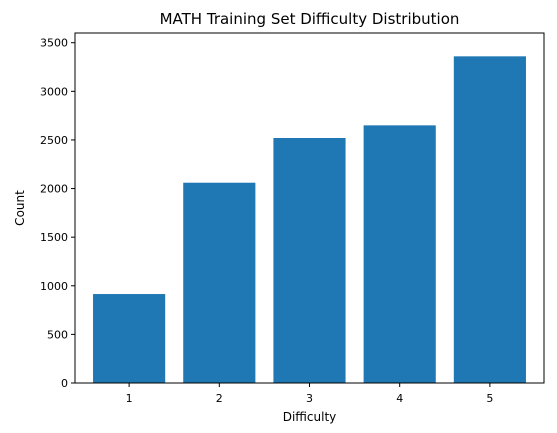 Image resolution: width=557 pixels, height=433 pixels. I want to click on x-tick-label: 4, so click(399, 398).